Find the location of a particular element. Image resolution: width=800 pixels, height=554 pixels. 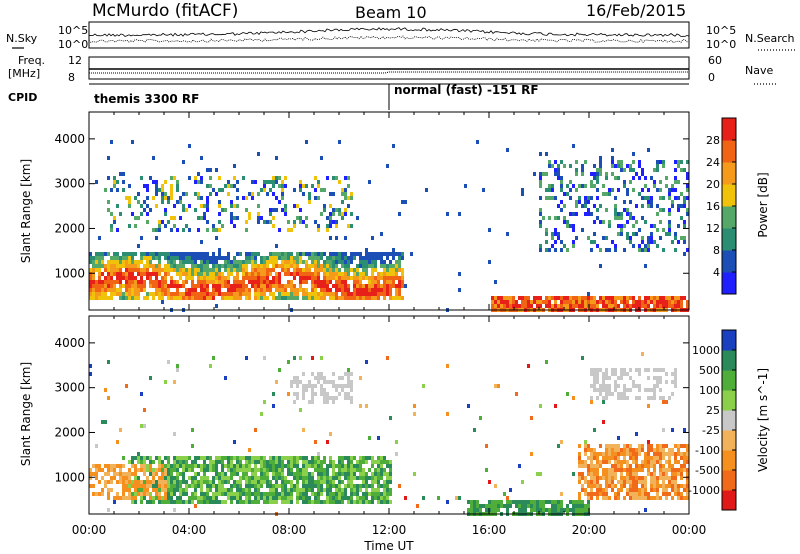

velocity-ylabel: Slant Range [km] is located at coordinates (26, 414).